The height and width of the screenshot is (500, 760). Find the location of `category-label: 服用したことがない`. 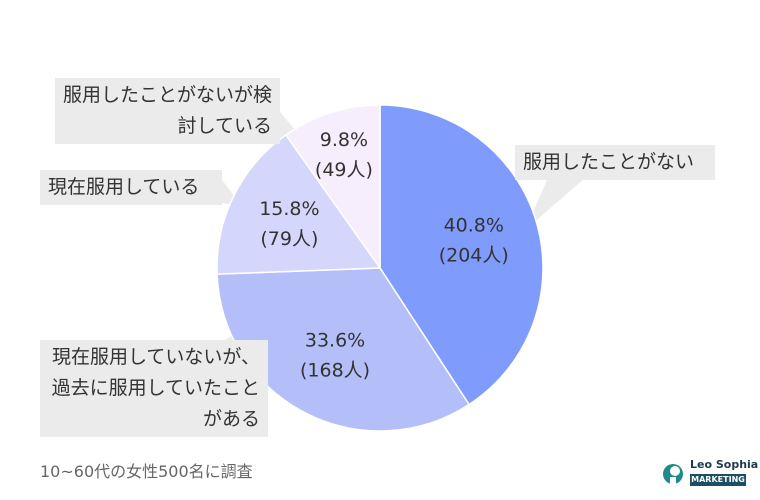

category-label: 服用したことがない is located at coordinates (615, 162).